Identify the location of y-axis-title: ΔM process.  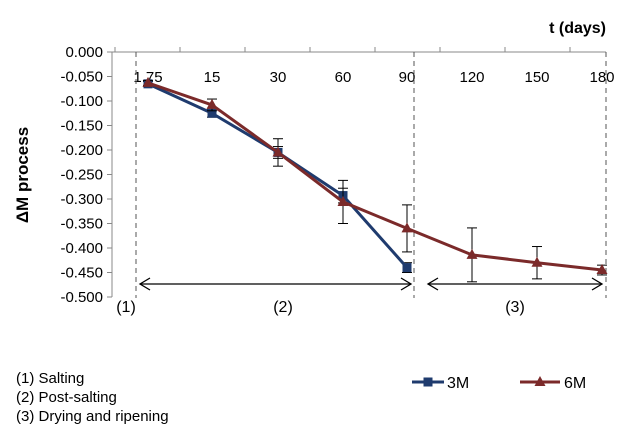
(22, 175).